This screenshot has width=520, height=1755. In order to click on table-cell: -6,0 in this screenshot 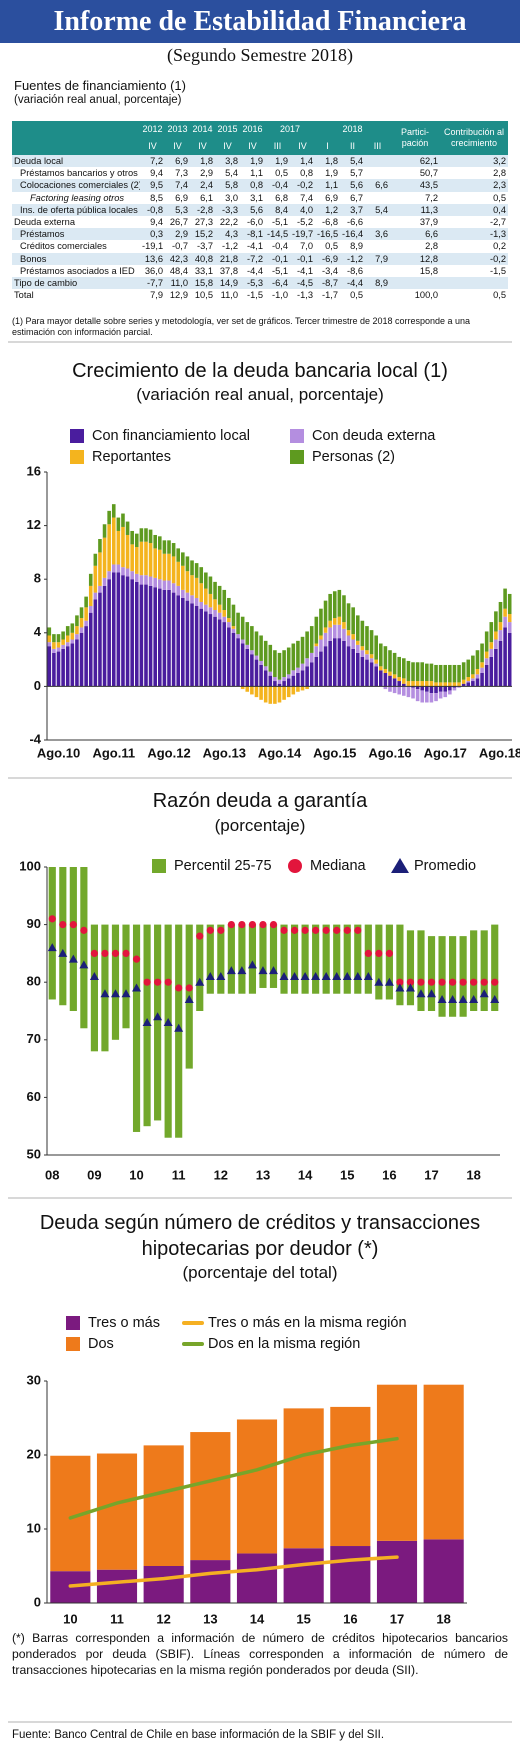, I will do `click(252, 222)`.